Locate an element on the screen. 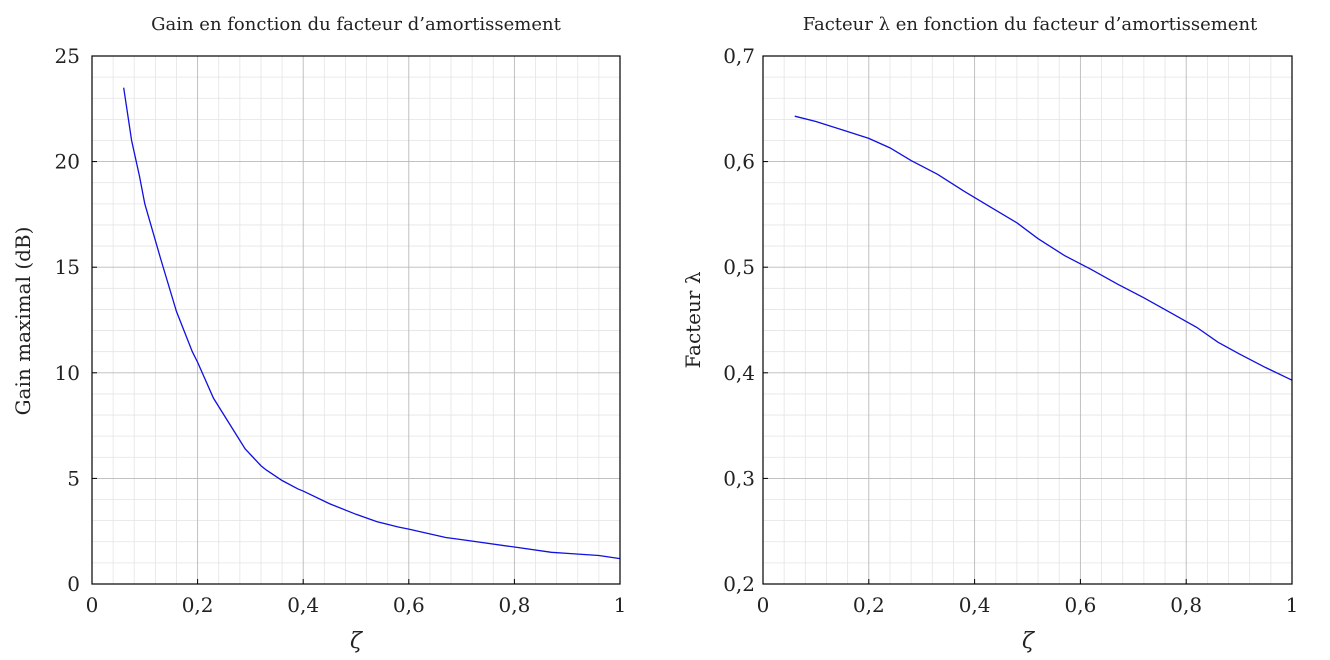 This screenshot has height=660, width=1330. y-axis-label: Gain maximal (dB) is located at coordinates (23, 321).